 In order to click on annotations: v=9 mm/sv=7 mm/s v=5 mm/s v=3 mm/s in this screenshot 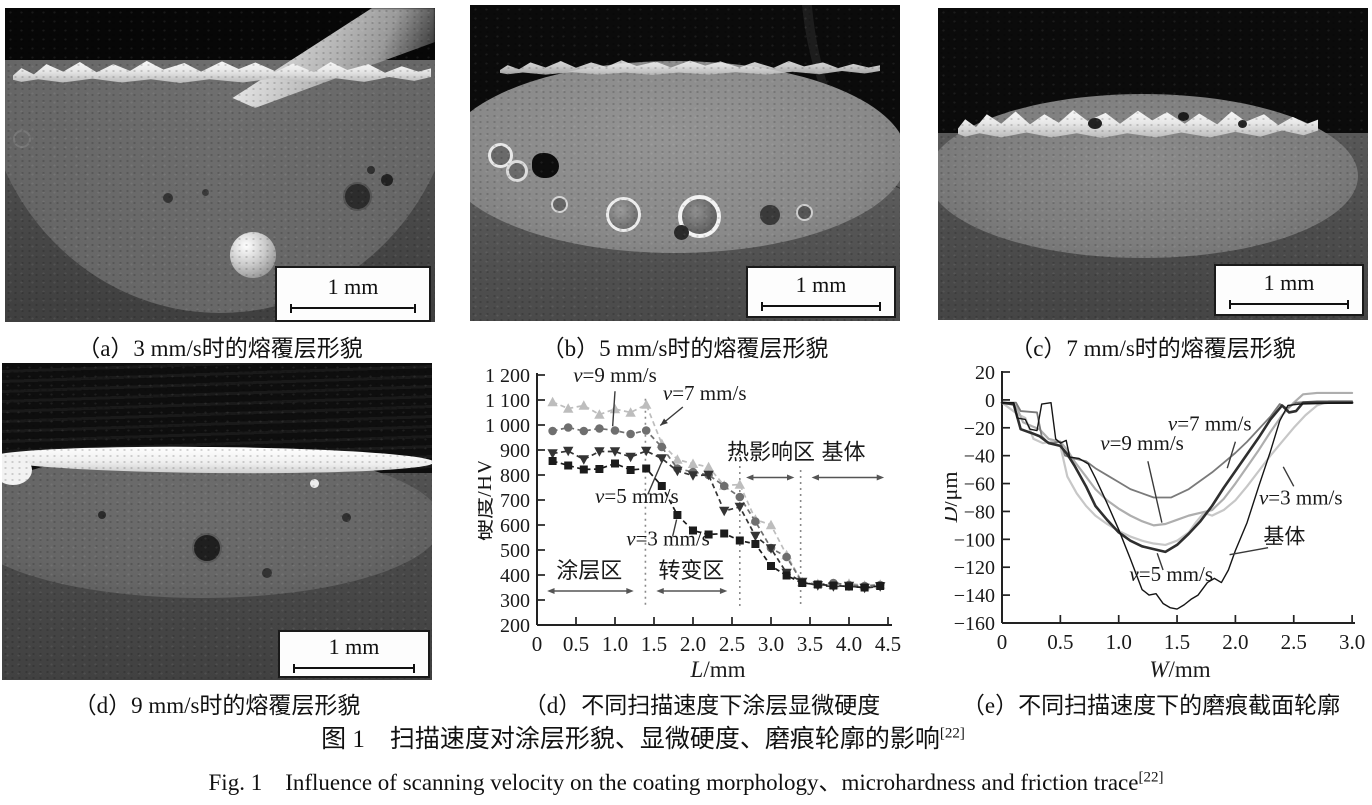, I will do `click(659, 457)`.